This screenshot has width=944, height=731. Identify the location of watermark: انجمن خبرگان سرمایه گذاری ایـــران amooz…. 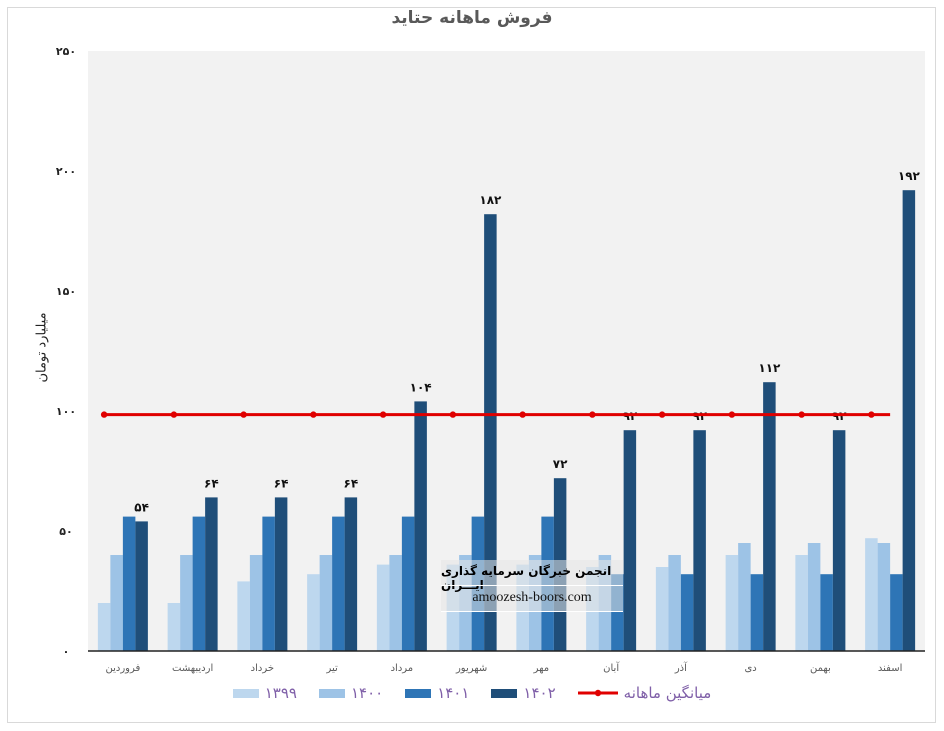
(532, 586).